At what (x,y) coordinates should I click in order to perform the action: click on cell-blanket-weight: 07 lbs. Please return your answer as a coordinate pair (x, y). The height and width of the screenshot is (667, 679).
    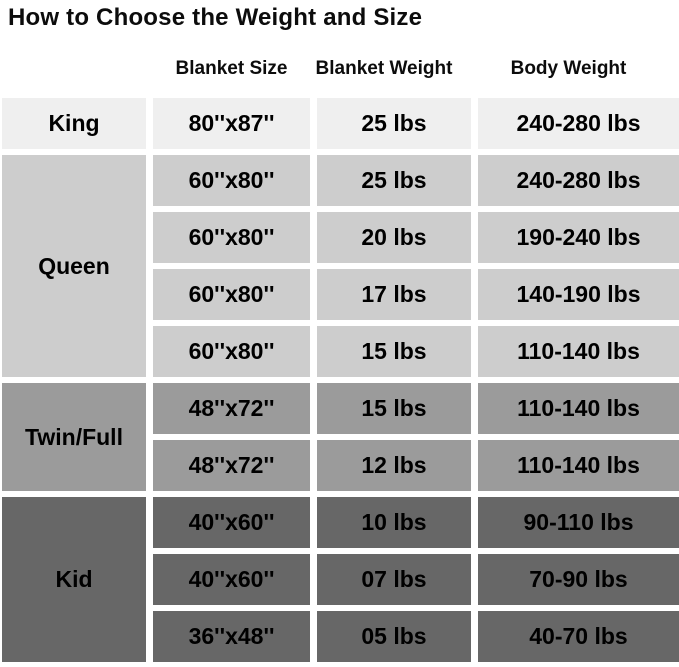
    Looking at the image, I should click on (394, 579).